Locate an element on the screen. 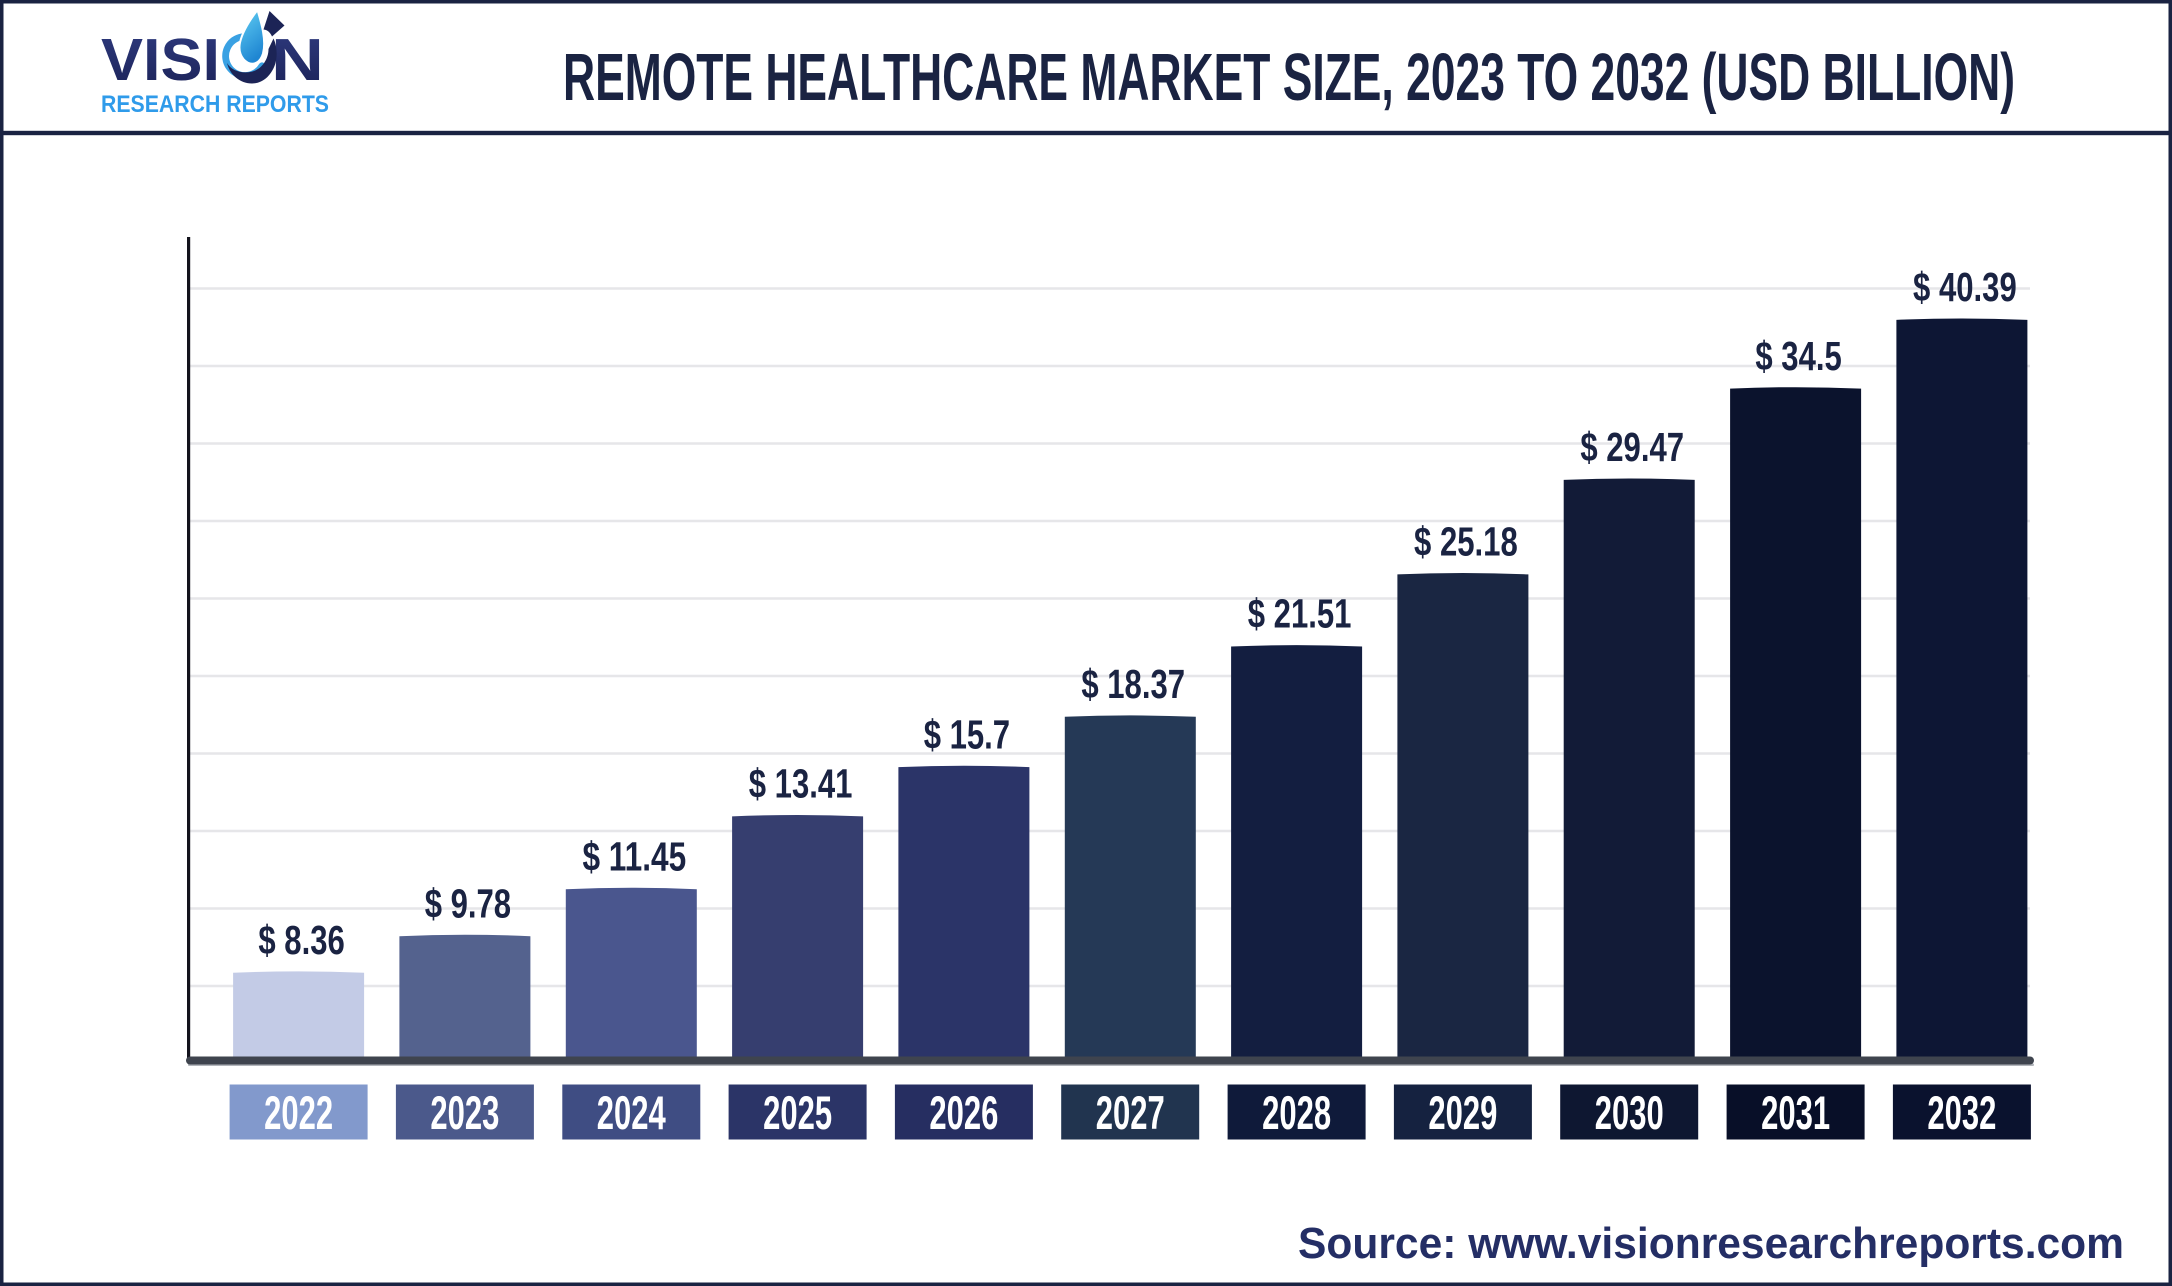 The image size is (2172, 1286). svg-text: $ 11.45 is located at coordinates (634, 856).